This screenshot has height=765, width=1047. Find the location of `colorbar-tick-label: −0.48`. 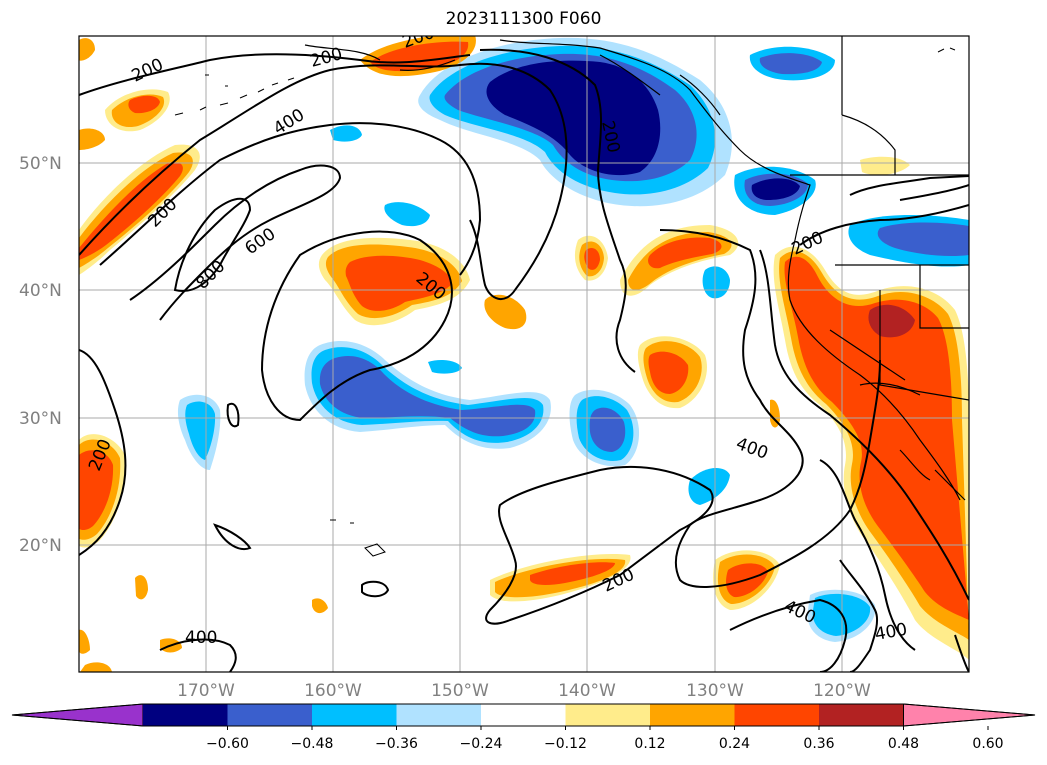

colorbar-tick-label: −0.48 is located at coordinates (312, 744).